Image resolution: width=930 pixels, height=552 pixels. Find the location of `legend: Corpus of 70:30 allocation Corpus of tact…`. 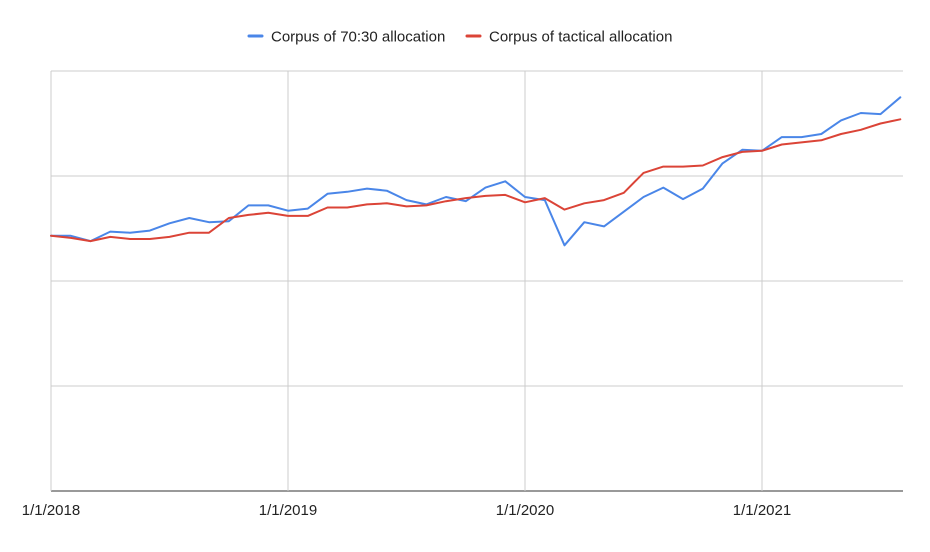

legend: Corpus of 70:30 allocation Corpus of tact… is located at coordinates (459, 37).